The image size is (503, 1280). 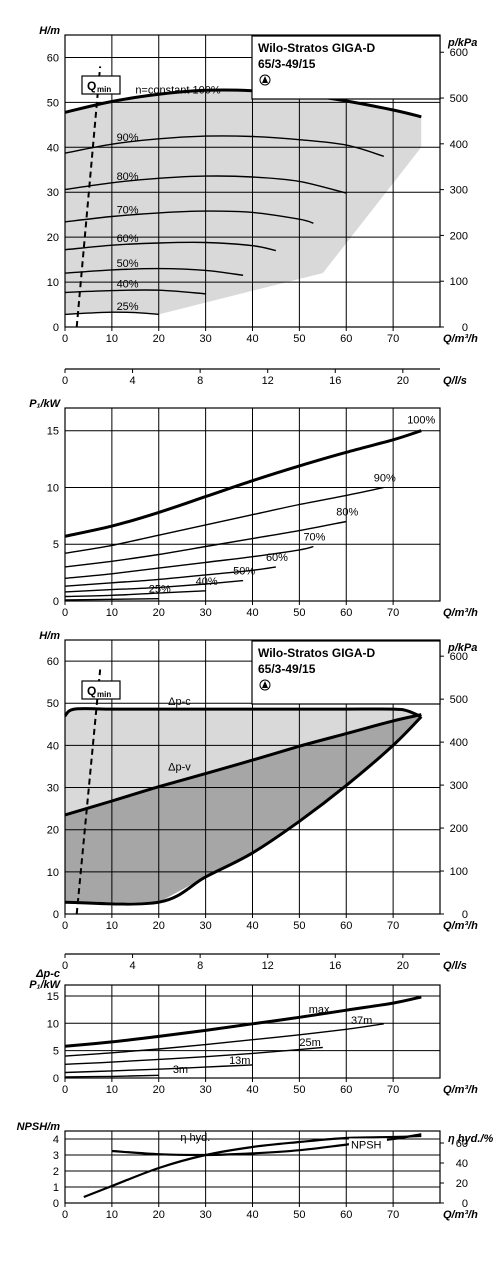 I want to click on series-label: n=constant 100%, so click(x=178, y=90).